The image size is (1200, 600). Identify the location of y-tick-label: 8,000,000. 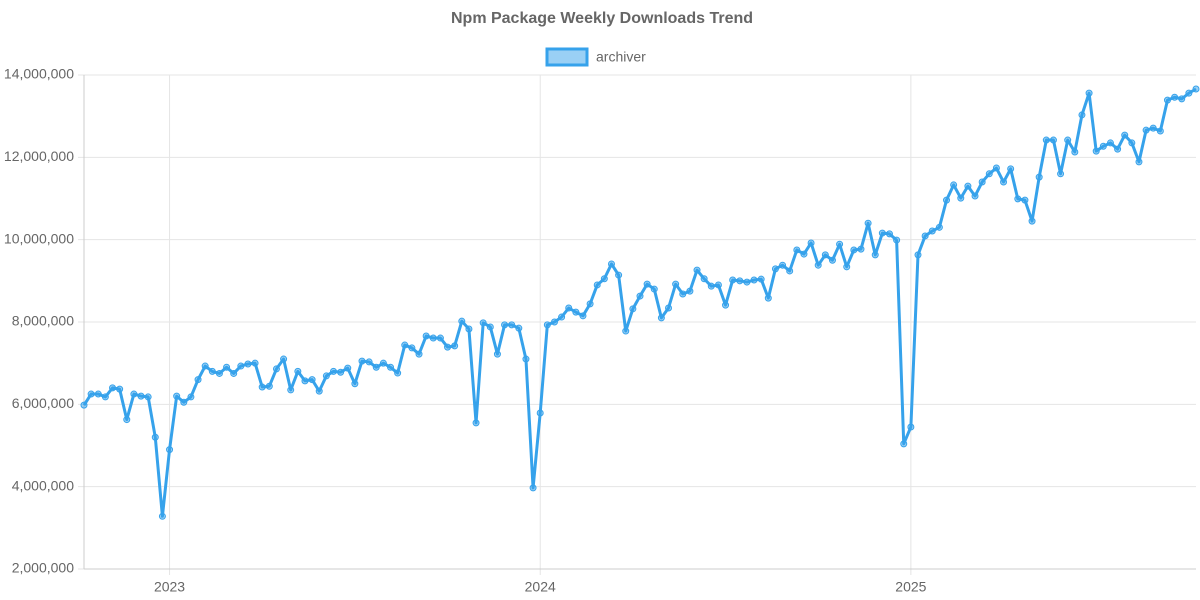
(43, 321).